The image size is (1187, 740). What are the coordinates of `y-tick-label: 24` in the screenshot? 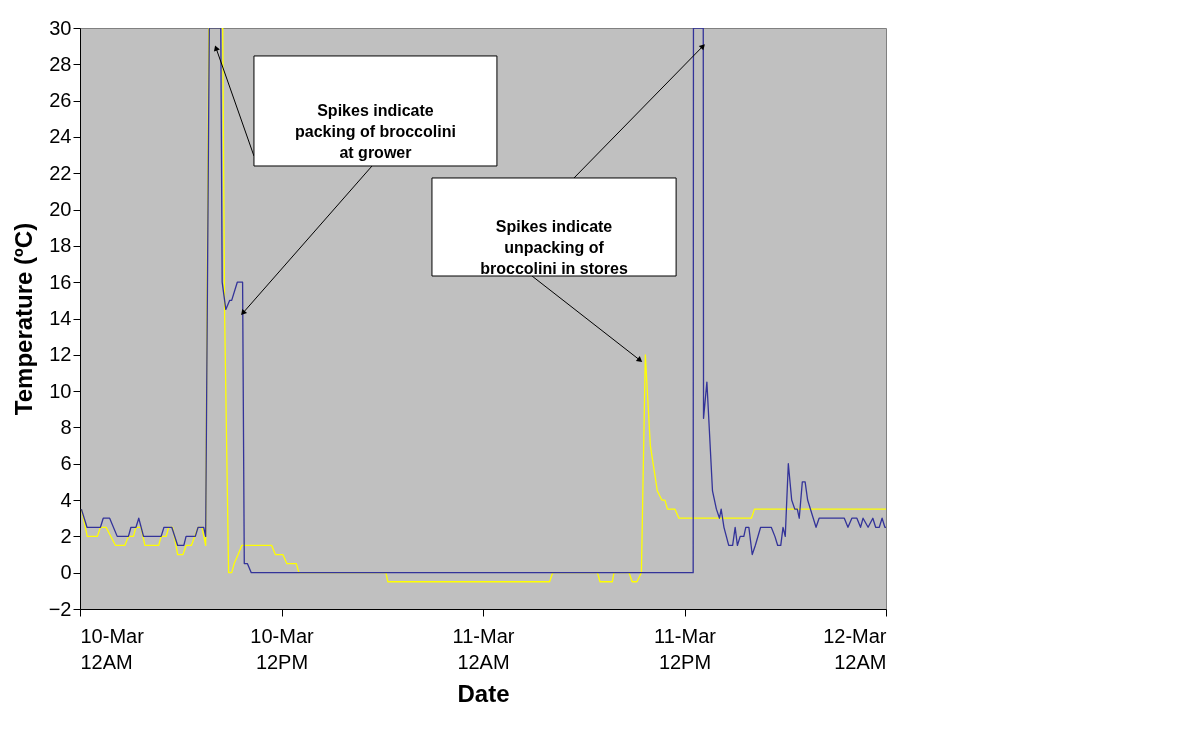 It's located at (60, 136).